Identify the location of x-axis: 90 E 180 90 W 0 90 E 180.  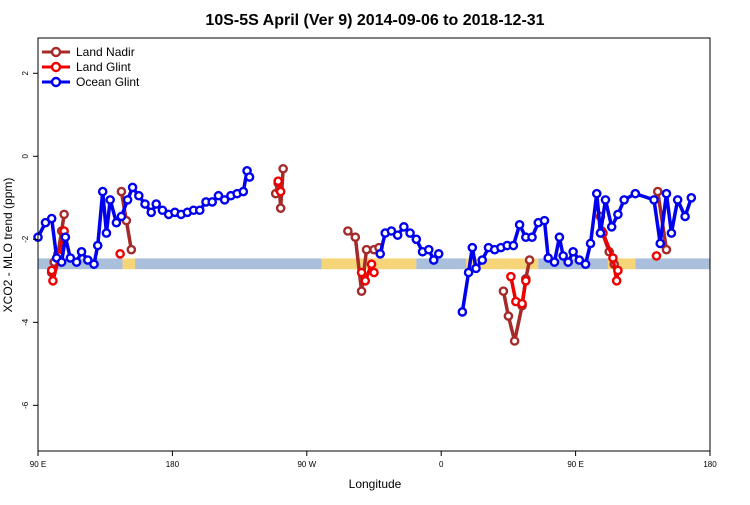
(373, 460).